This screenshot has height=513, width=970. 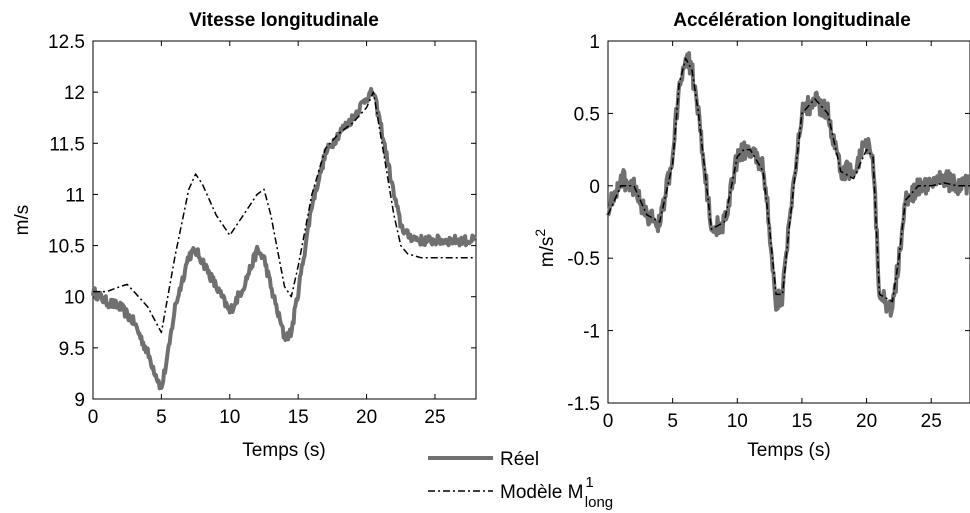 I want to click on y-axis-label-right-base: m/s, so click(x=547, y=252).